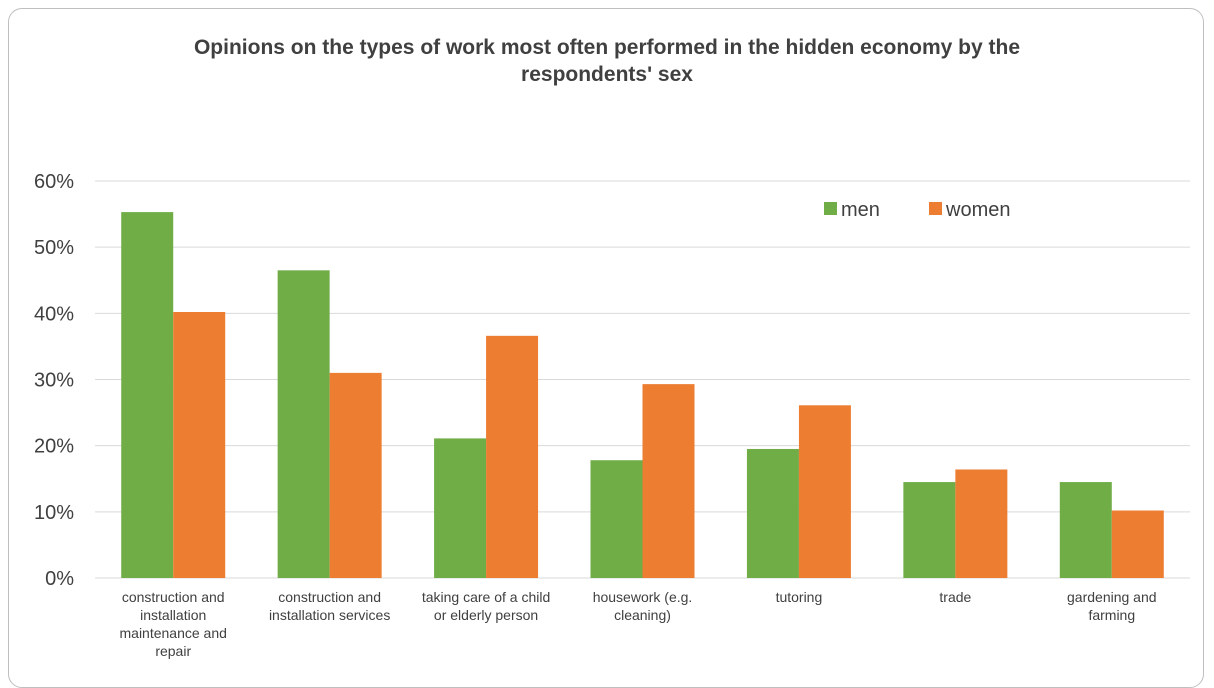 The image size is (1214, 688). What do you see at coordinates (329, 615) in the screenshot?
I see `x-tick-label: installation services` at bounding box center [329, 615].